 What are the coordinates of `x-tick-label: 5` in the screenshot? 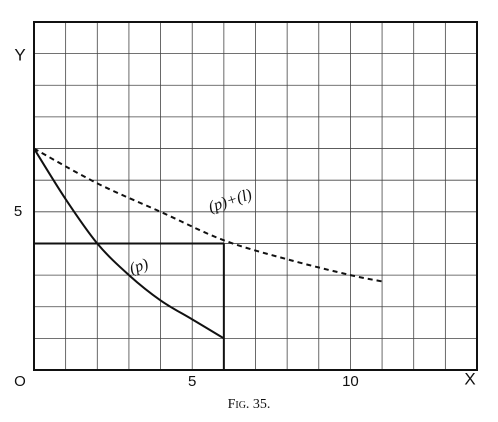 It's located at (192, 381).